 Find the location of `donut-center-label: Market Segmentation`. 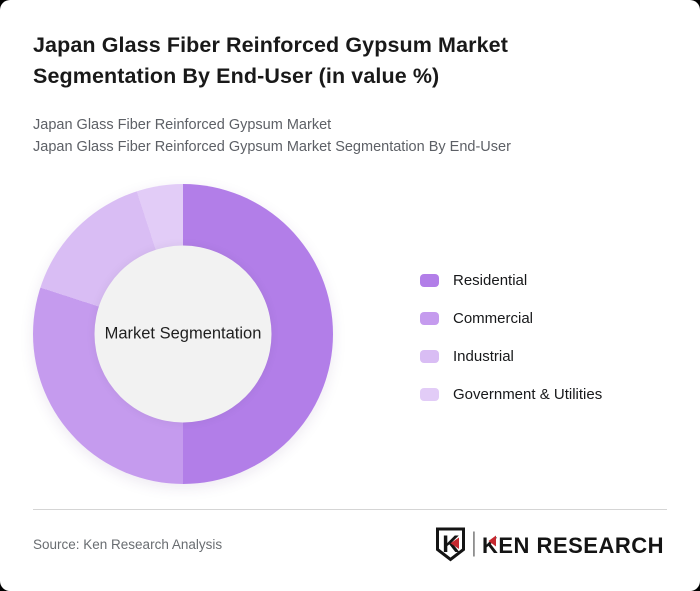

donut-center-label: Market Segmentation is located at coordinates (183, 333).